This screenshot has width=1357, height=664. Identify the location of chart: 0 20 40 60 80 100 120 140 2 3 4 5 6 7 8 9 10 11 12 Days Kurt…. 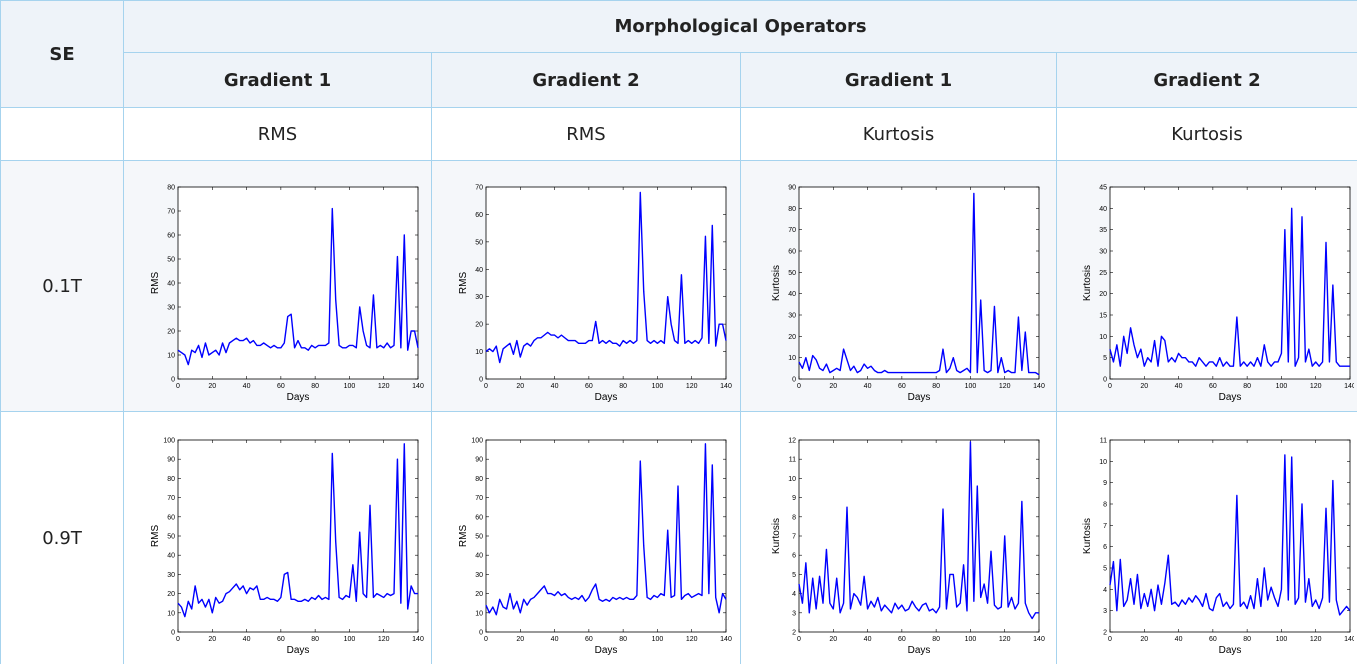
(908, 546).